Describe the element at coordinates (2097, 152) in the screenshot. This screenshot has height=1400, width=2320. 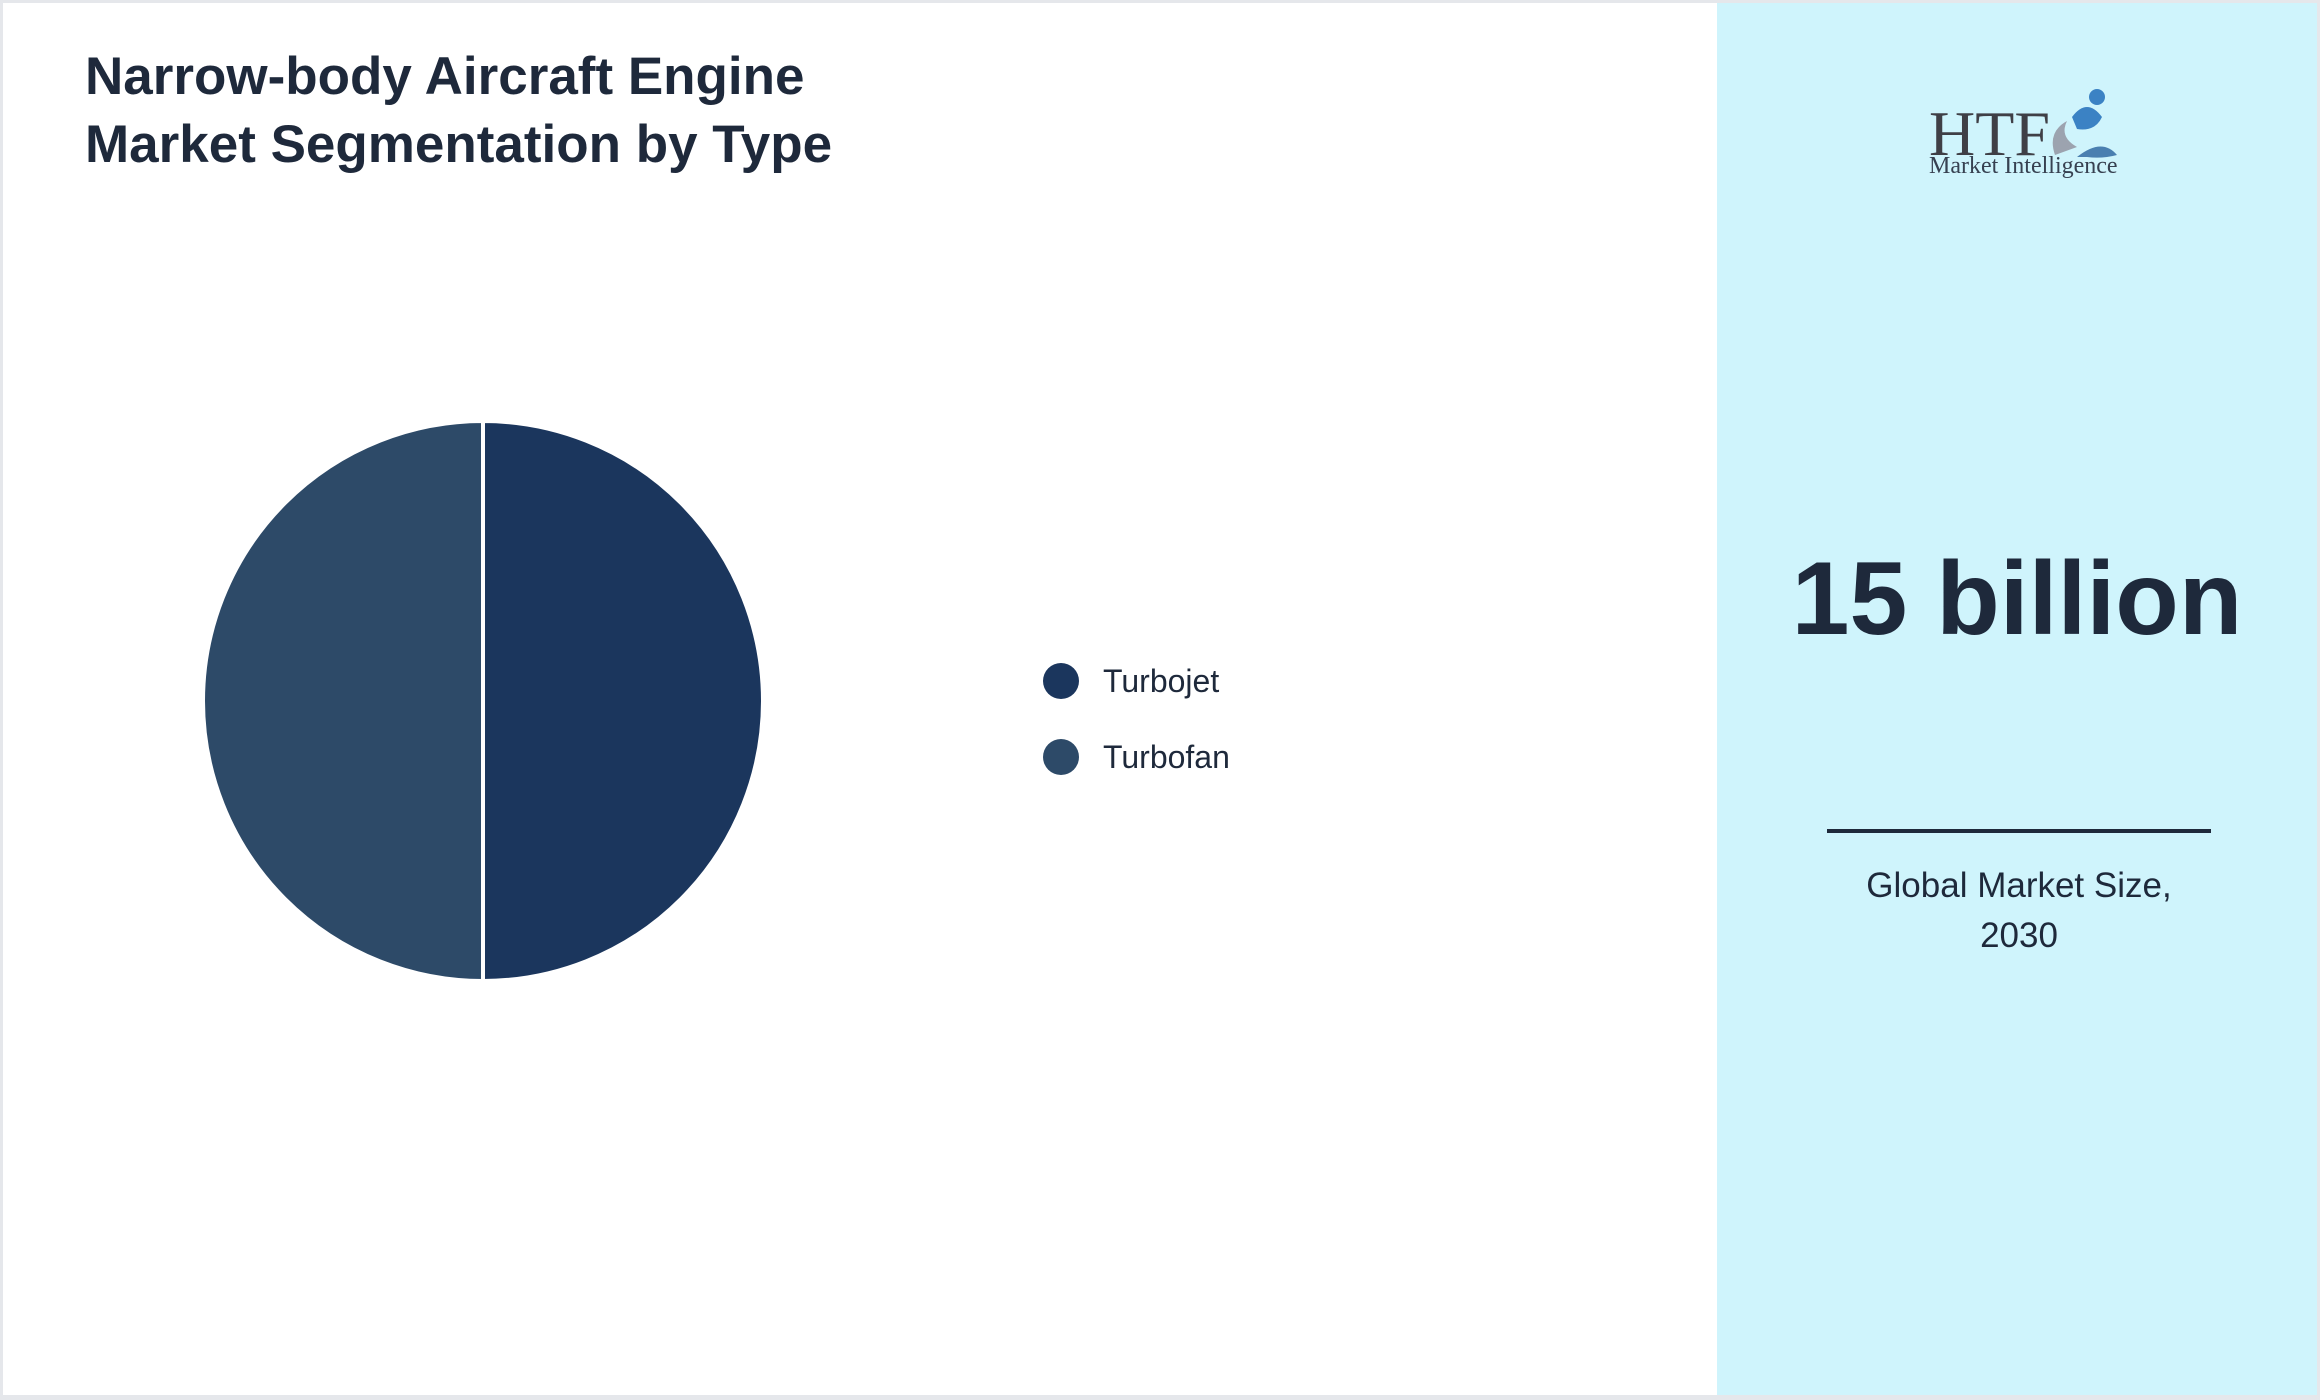
I see `logo-wave-icon` at that location.